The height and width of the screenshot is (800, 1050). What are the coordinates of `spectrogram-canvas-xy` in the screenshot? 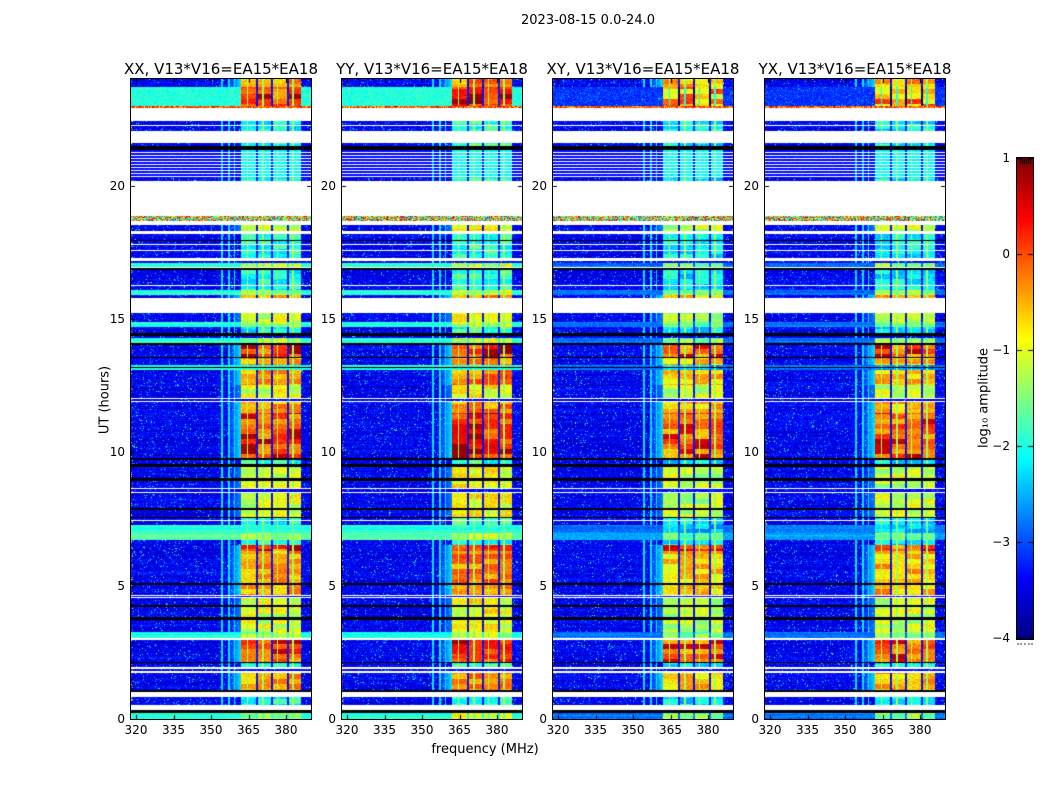 It's located at (643, 399).